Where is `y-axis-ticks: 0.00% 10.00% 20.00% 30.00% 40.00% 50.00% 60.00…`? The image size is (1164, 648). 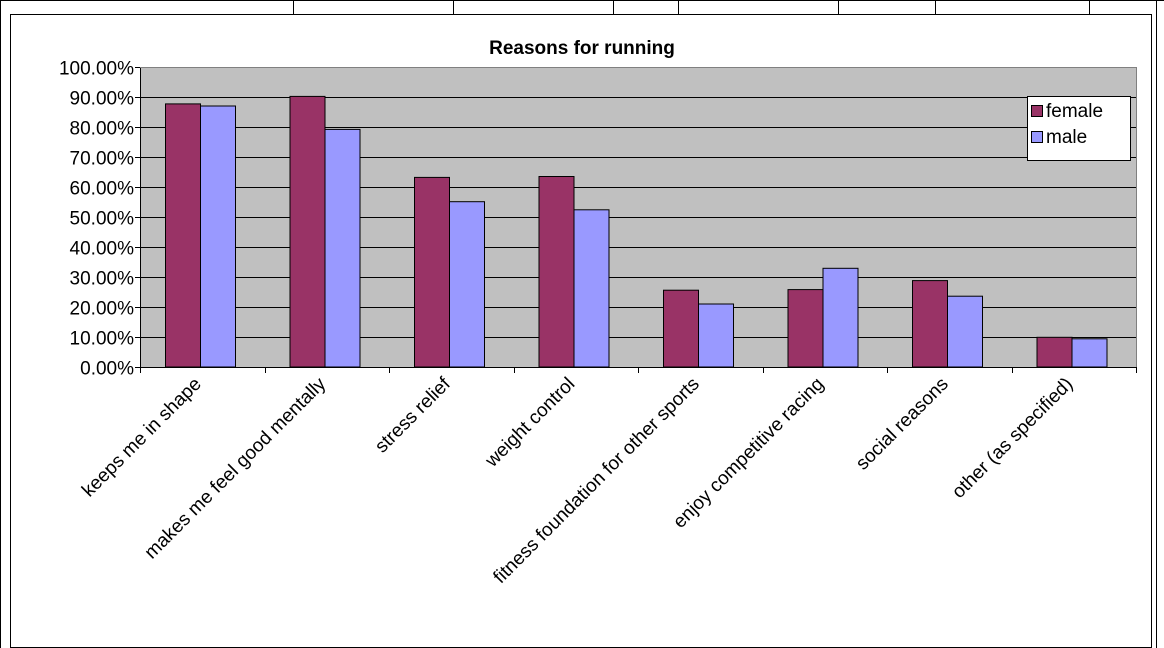
y-axis-ticks: 0.00% 10.00% 20.00% 30.00% 40.00% 50.00% 60.00… is located at coordinates (99, 219).